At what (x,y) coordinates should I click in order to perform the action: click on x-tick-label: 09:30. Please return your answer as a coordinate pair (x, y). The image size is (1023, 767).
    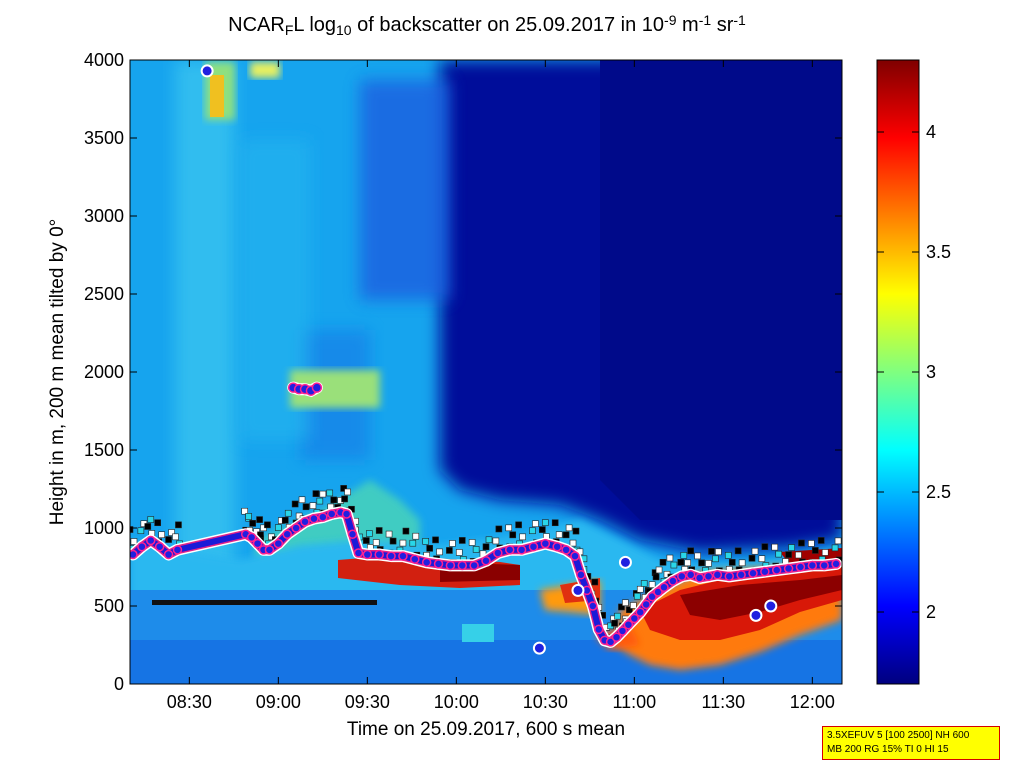
    Looking at the image, I should click on (367, 702).